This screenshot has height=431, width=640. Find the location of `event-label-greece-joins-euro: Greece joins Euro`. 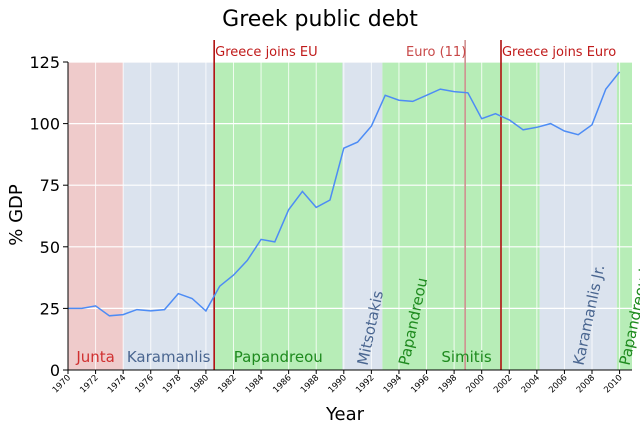

event-label-greece-joins-euro: Greece joins Euro is located at coordinates (559, 52).